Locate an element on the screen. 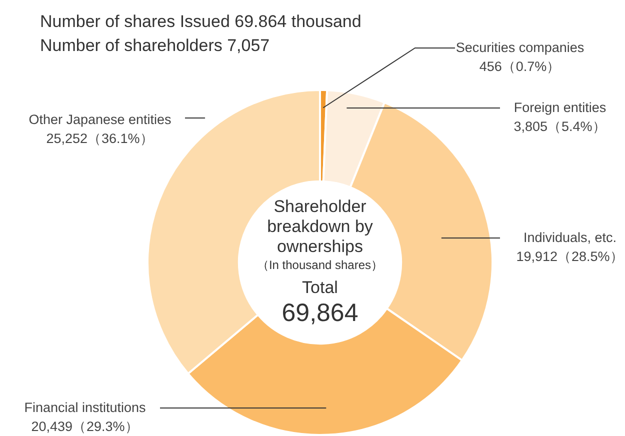  slice-label: Other Japanese entities is located at coordinates (100, 120).